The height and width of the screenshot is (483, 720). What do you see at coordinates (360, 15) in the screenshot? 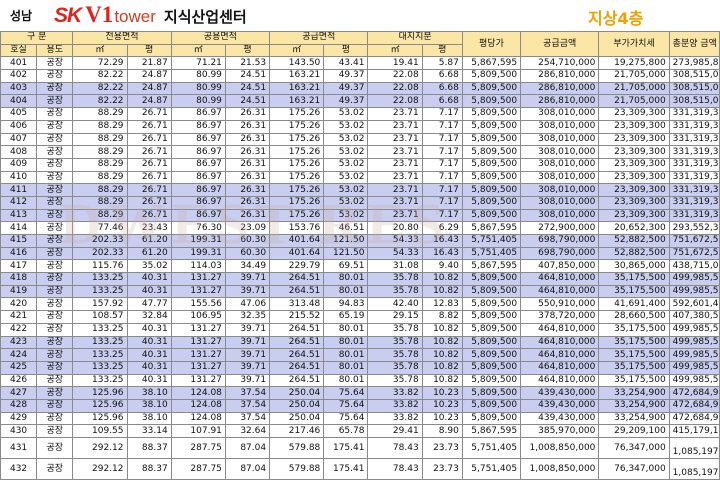
I see `page-header: 성남 SK V1 tower 지식산업센터 지상4층` at bounding box center [360, 15].